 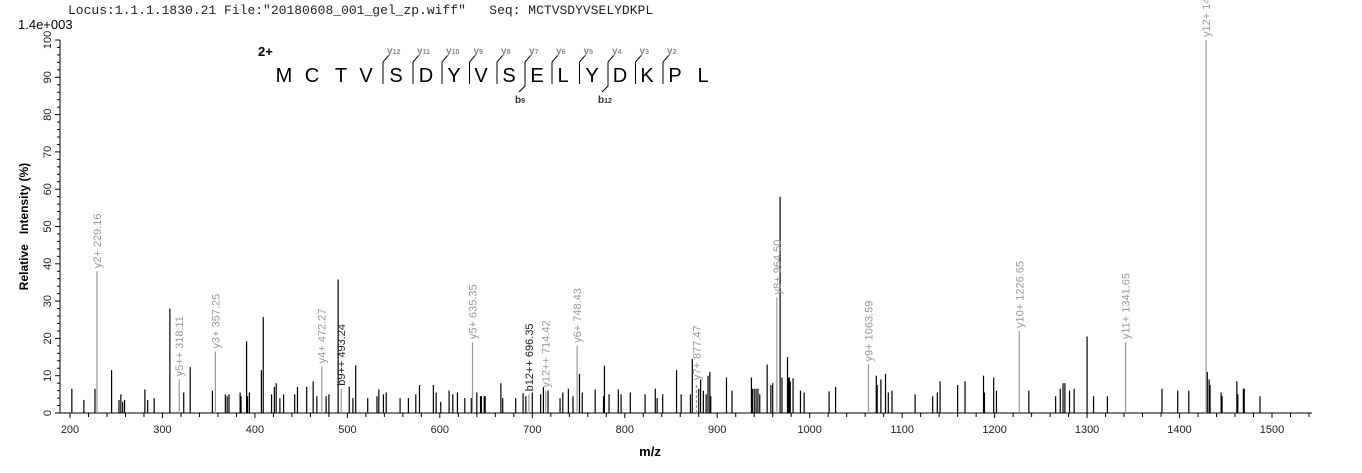 What do you see at coordinates (323, 336) in the screenshot?
I see `peak-label: y4+ 472.27` at bounding box center [323, 336].